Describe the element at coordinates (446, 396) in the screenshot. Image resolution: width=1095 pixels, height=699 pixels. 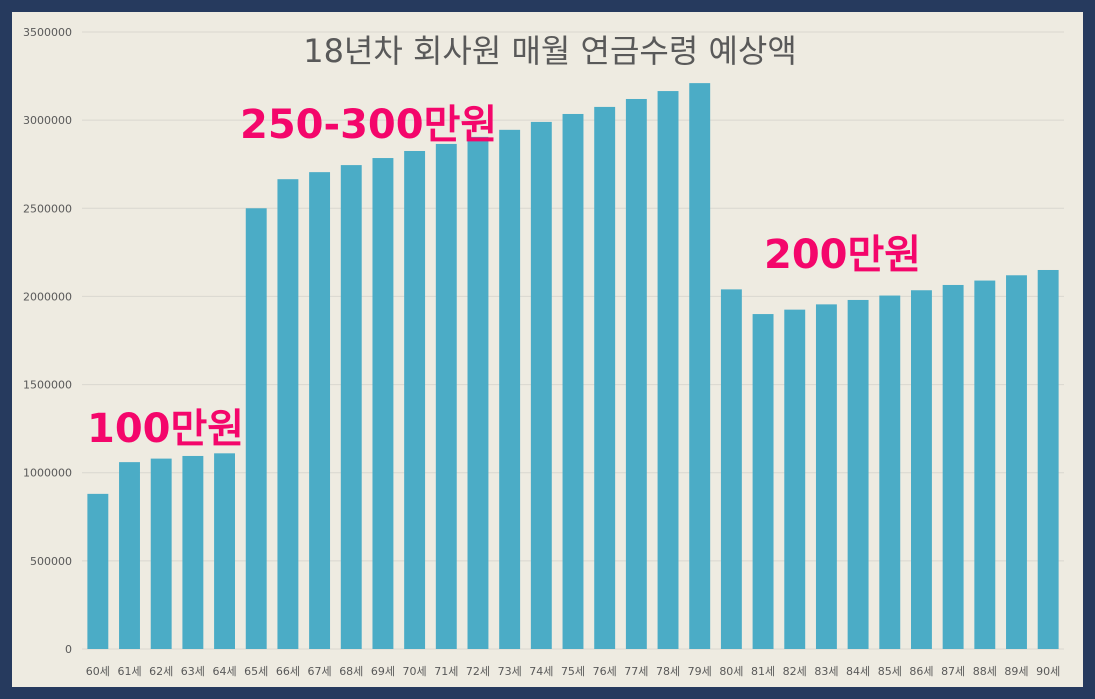
I see `bar-71세` at that location.